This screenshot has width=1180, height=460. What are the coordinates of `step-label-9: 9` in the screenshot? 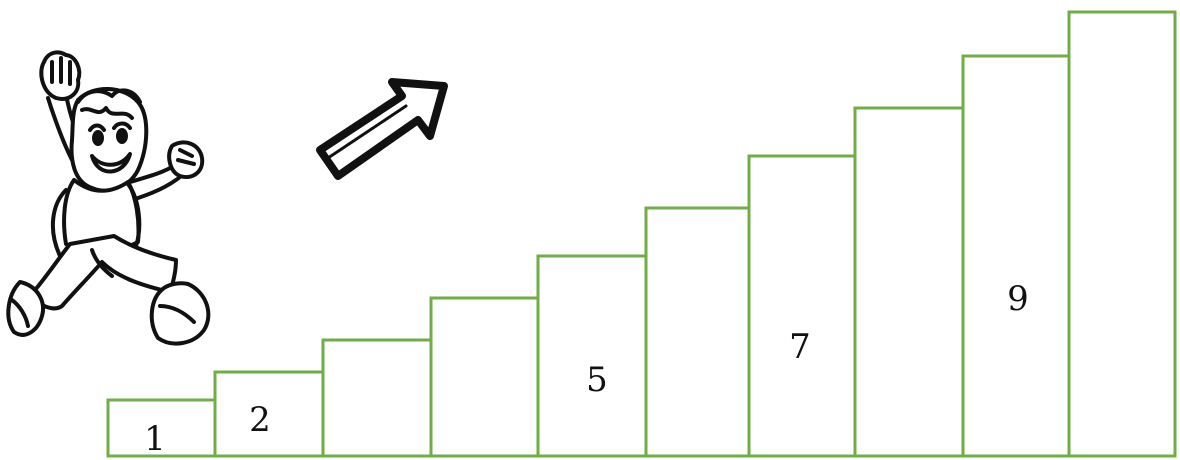 It's located at (1018, 299).